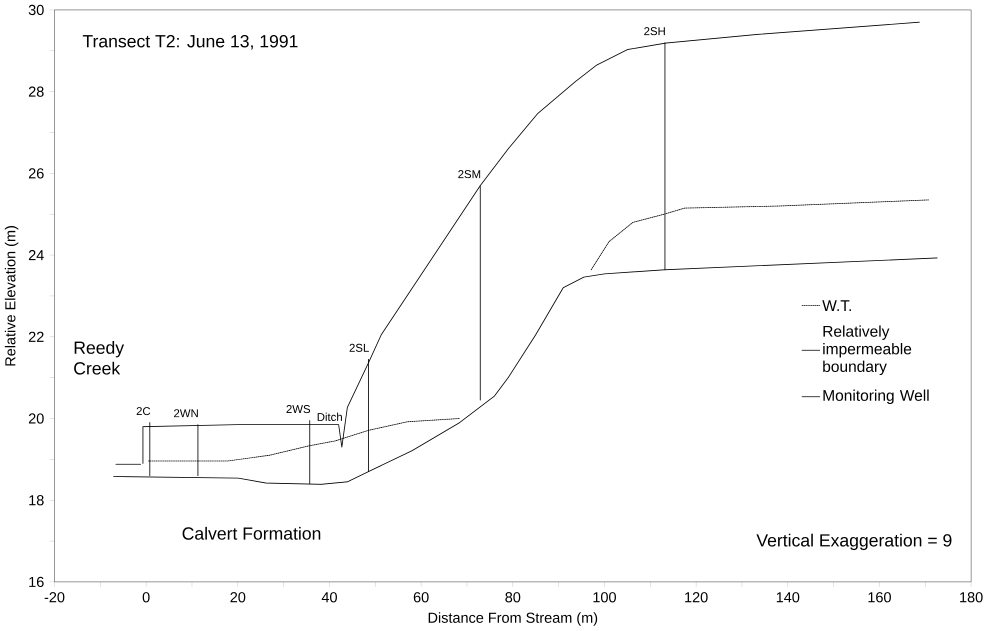 This screenshot has height=631, width=988. I want to click on legend-label: Monitoring Well, so click(876, 397).